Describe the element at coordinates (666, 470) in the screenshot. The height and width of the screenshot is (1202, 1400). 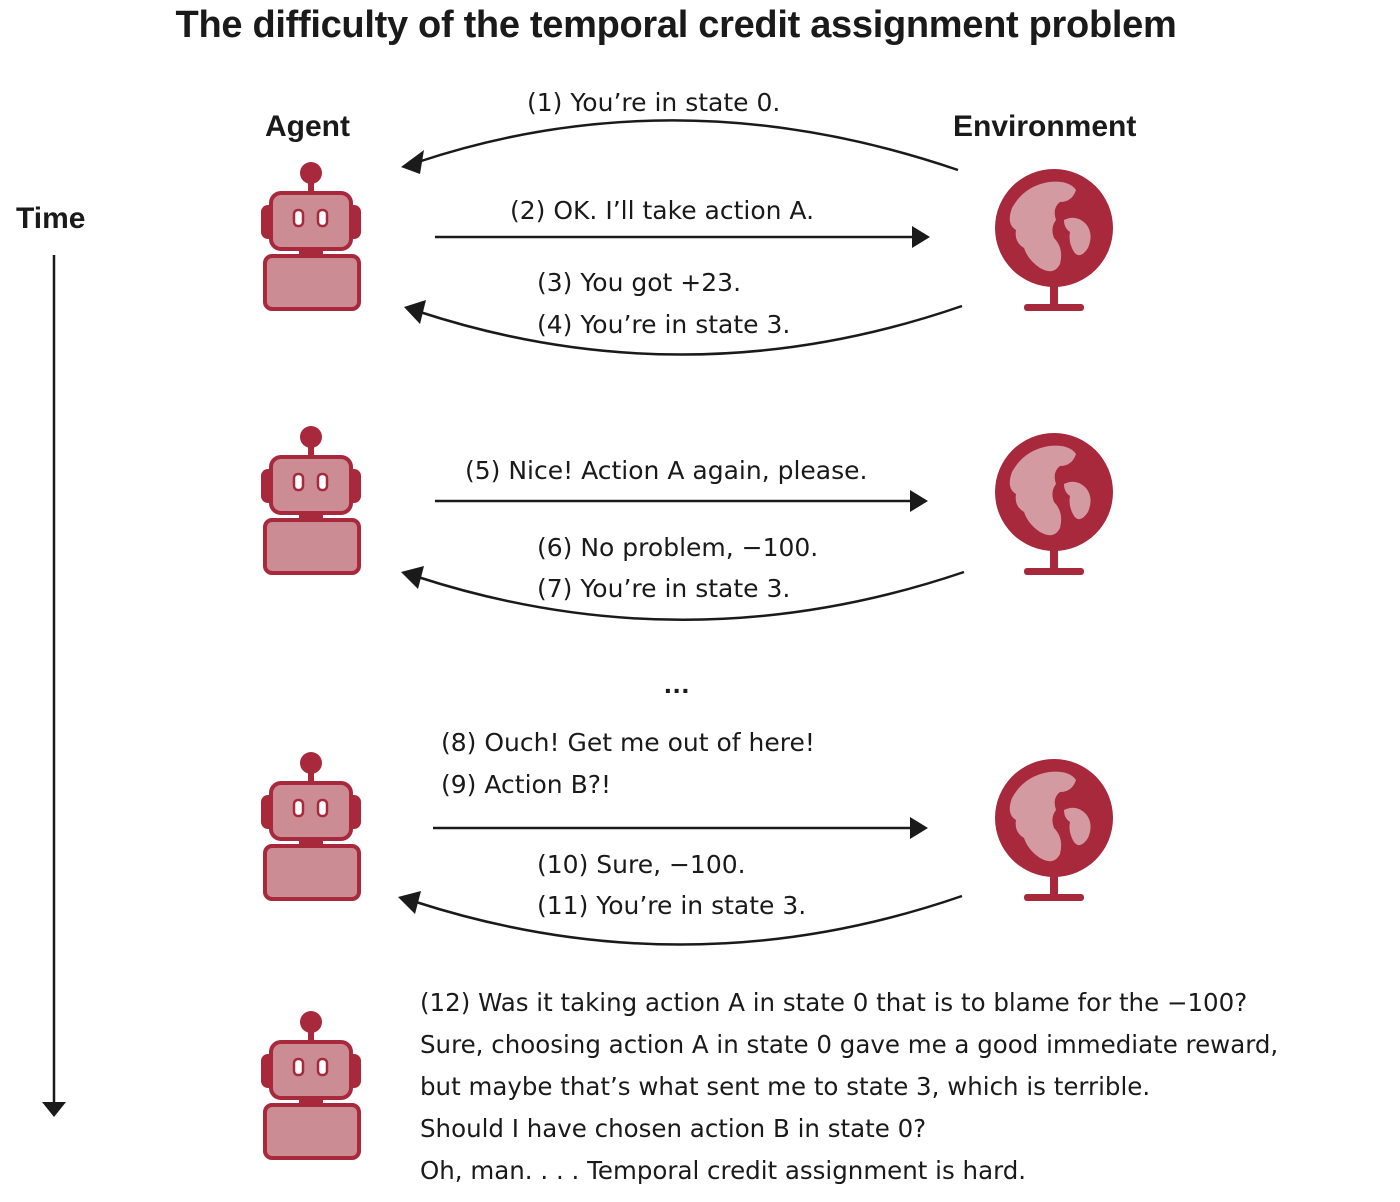
I see `message-5: (5) Nice! Action A again, please.` at that location.